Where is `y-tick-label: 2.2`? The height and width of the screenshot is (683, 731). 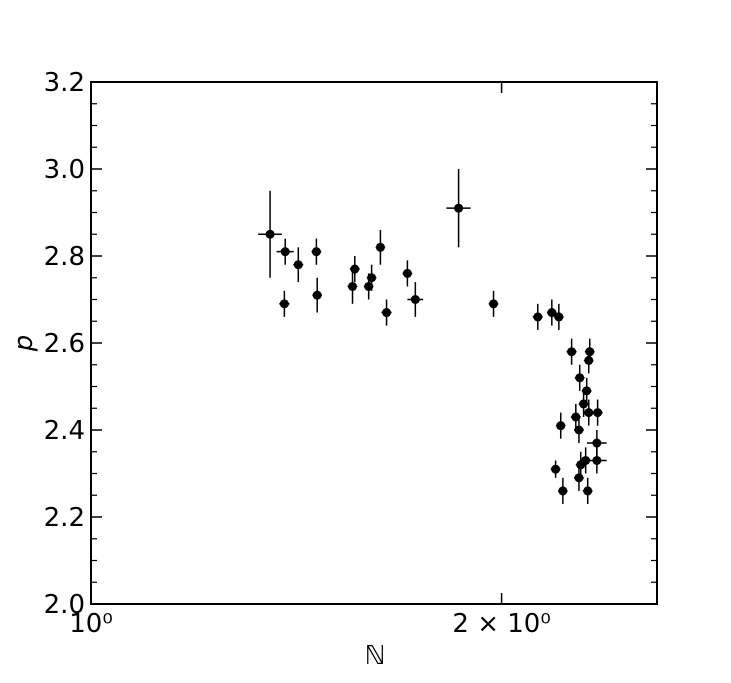 y-tick-label: 2.2 is located at coordinates (64, 518).